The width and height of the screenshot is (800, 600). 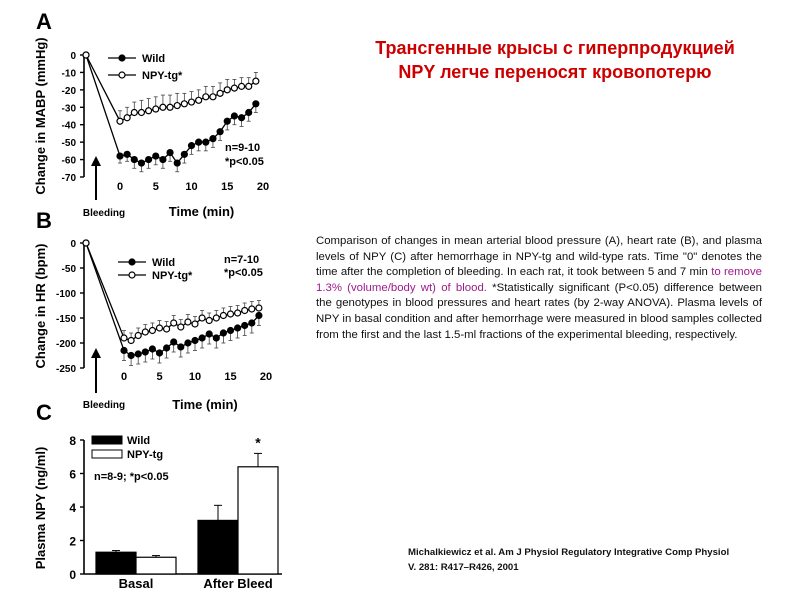 I want to click on panel-a-bleeding-label: Bleeding, so click(x=104, y=213).